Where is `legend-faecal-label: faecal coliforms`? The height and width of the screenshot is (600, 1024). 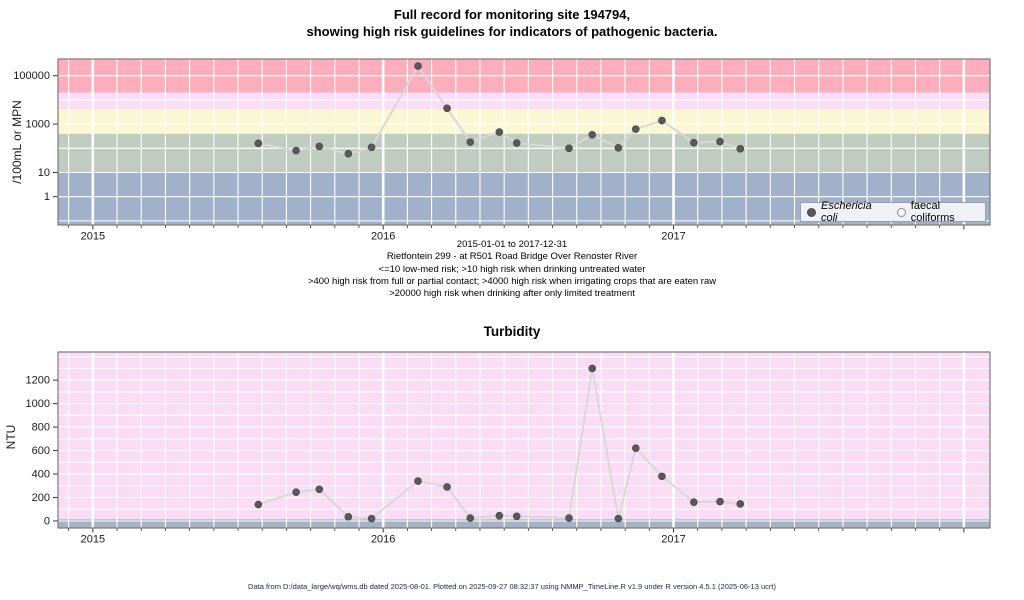 legend-faecal-label: faecal coliforms is located at coordinates (932, 212).